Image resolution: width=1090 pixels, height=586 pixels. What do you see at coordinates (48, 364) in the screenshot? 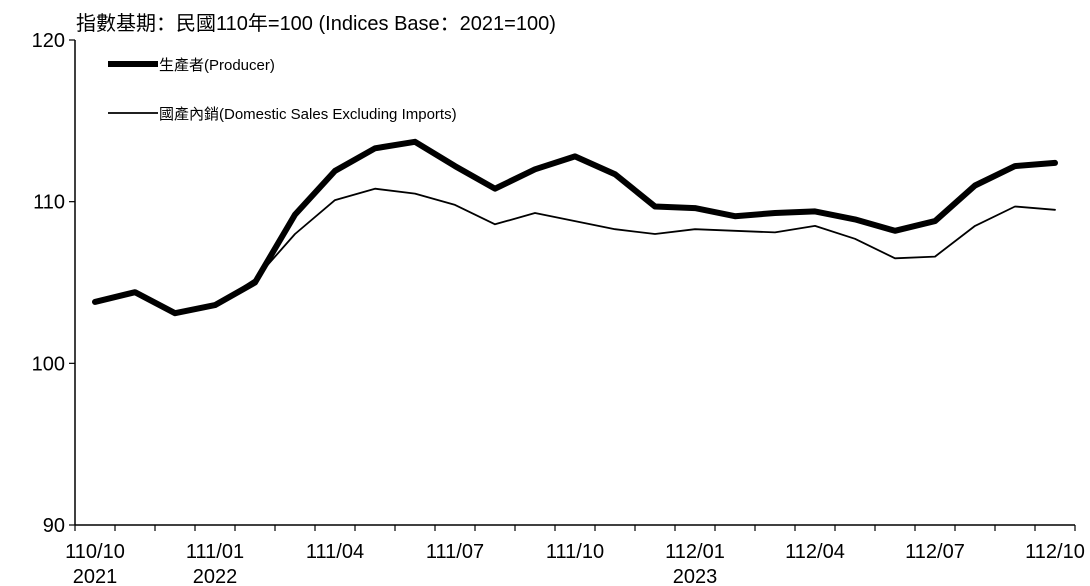
I see `y-tick-label: 100` at bounding box center [48, 364].